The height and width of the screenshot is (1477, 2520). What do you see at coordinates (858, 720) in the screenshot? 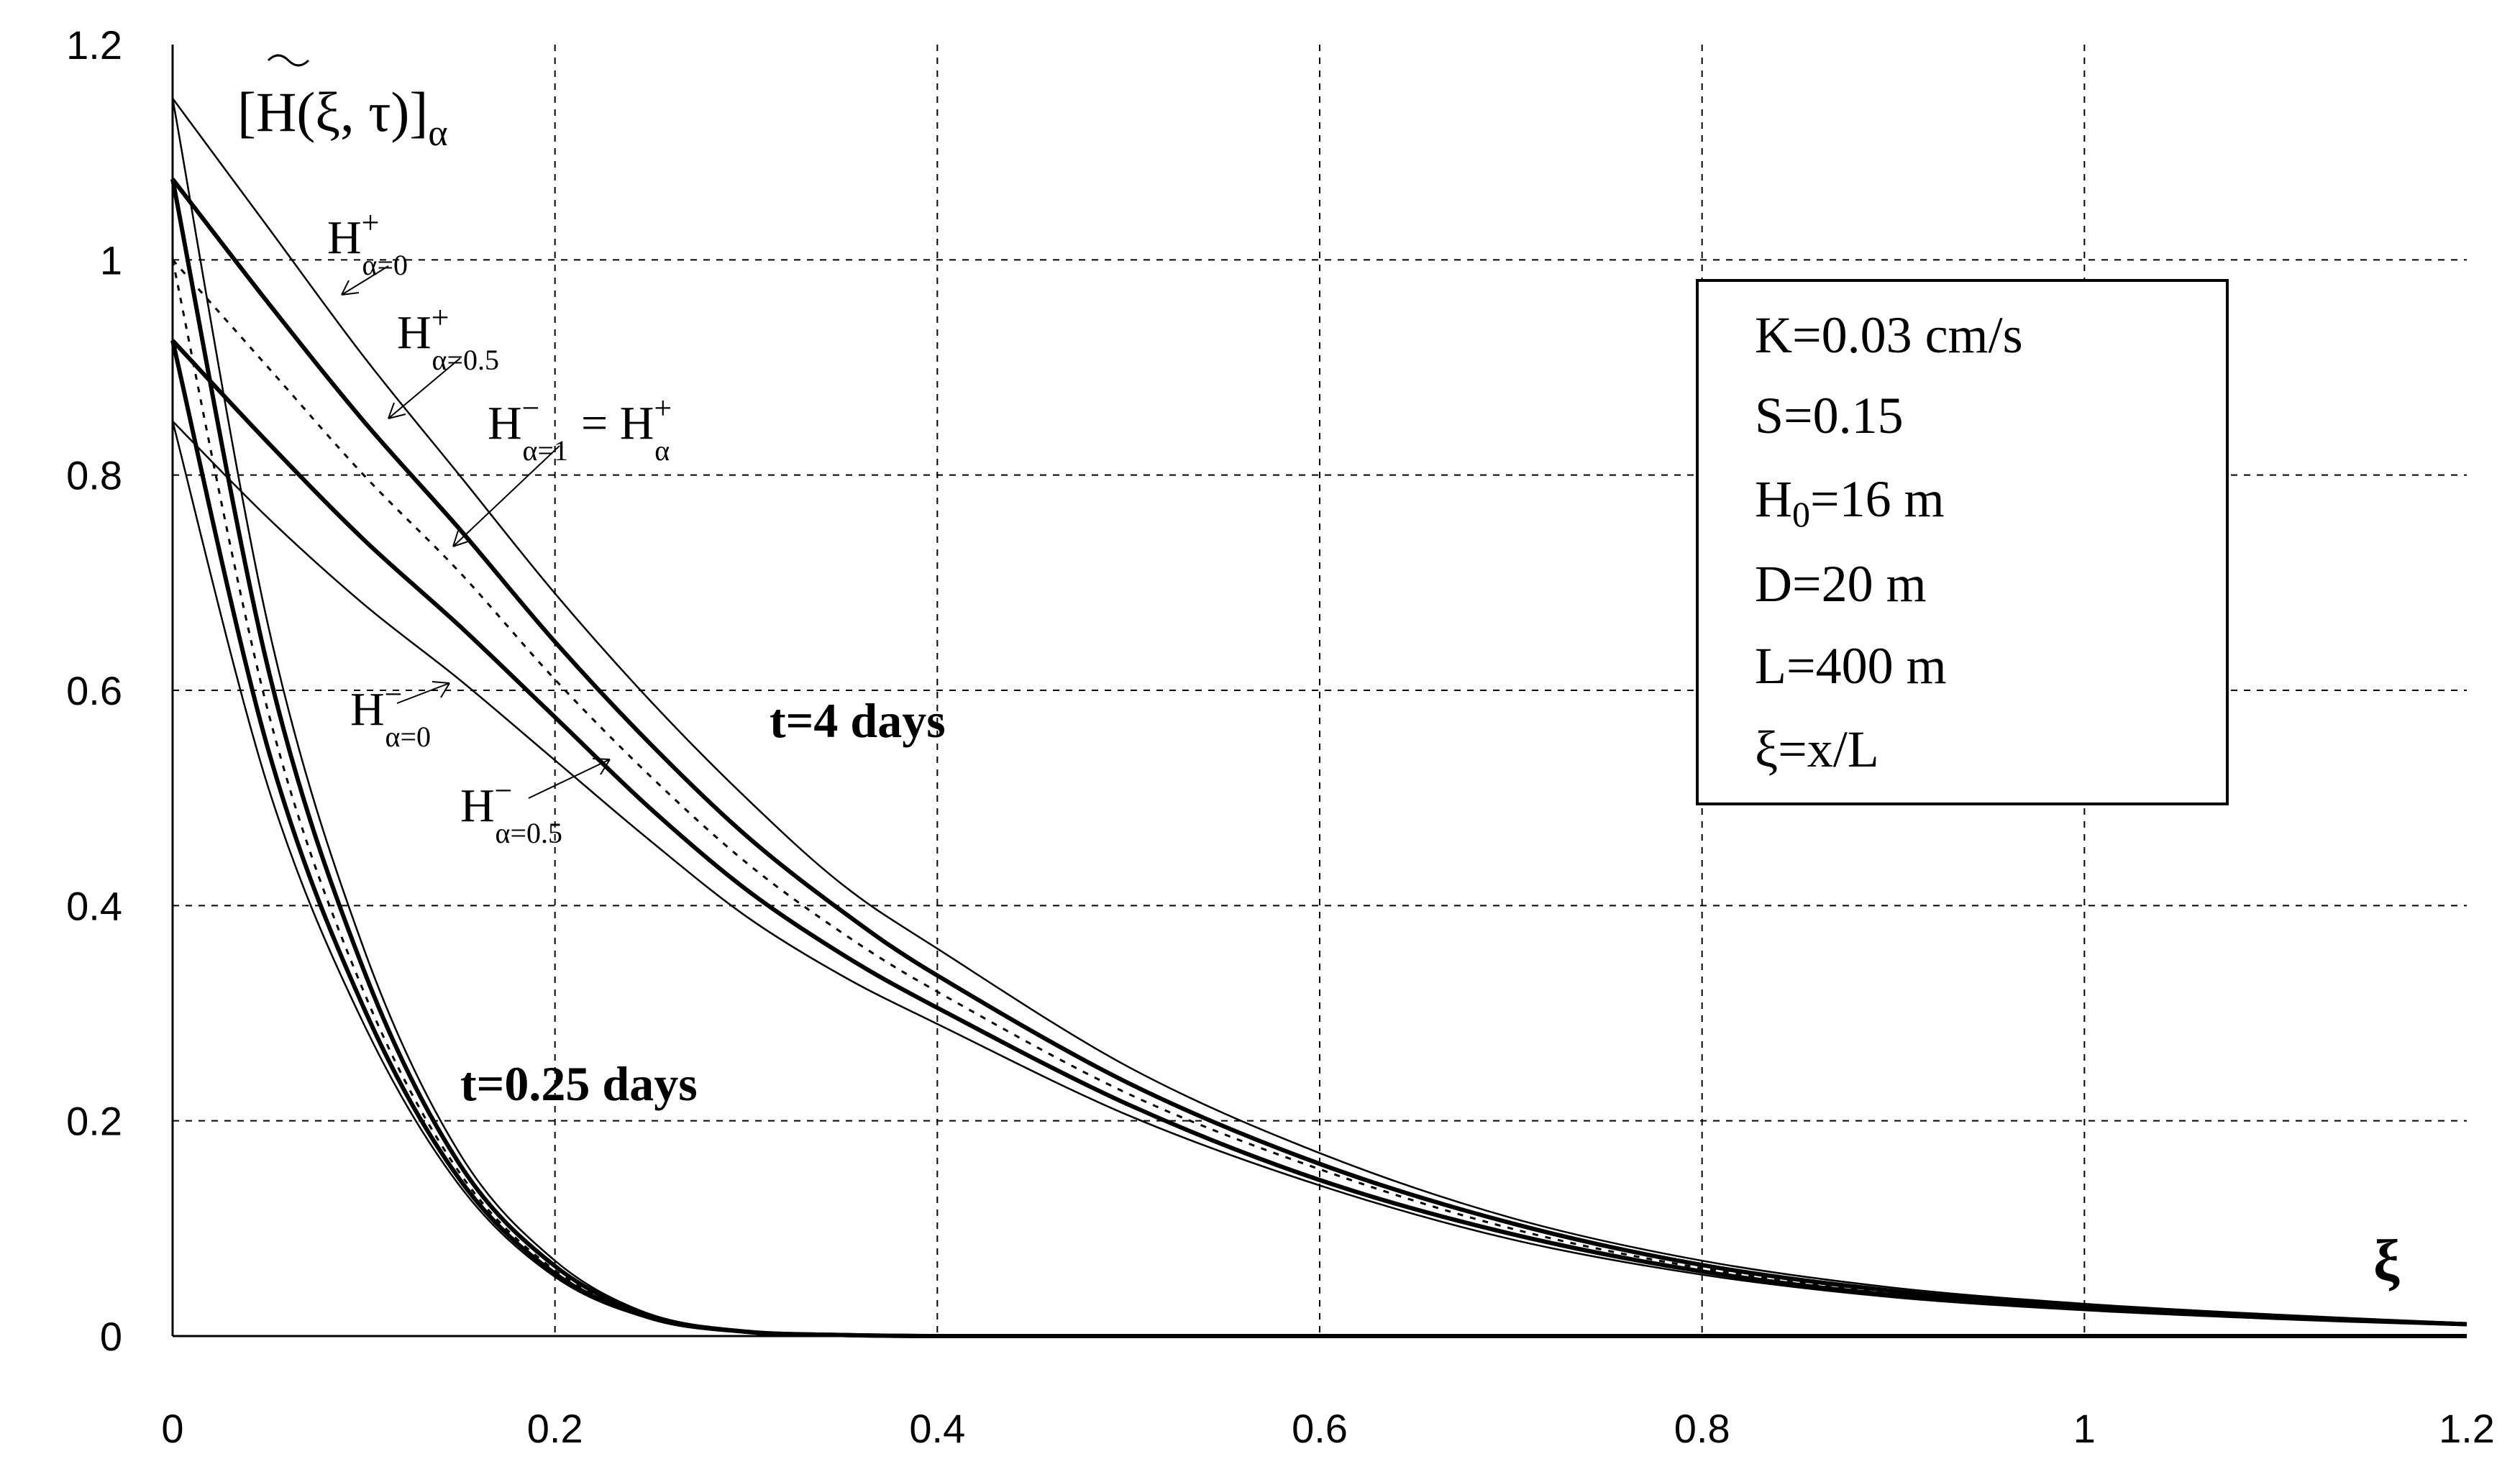
I see `time-label-4-days: t=4 days` at bounding box center [858, 720].